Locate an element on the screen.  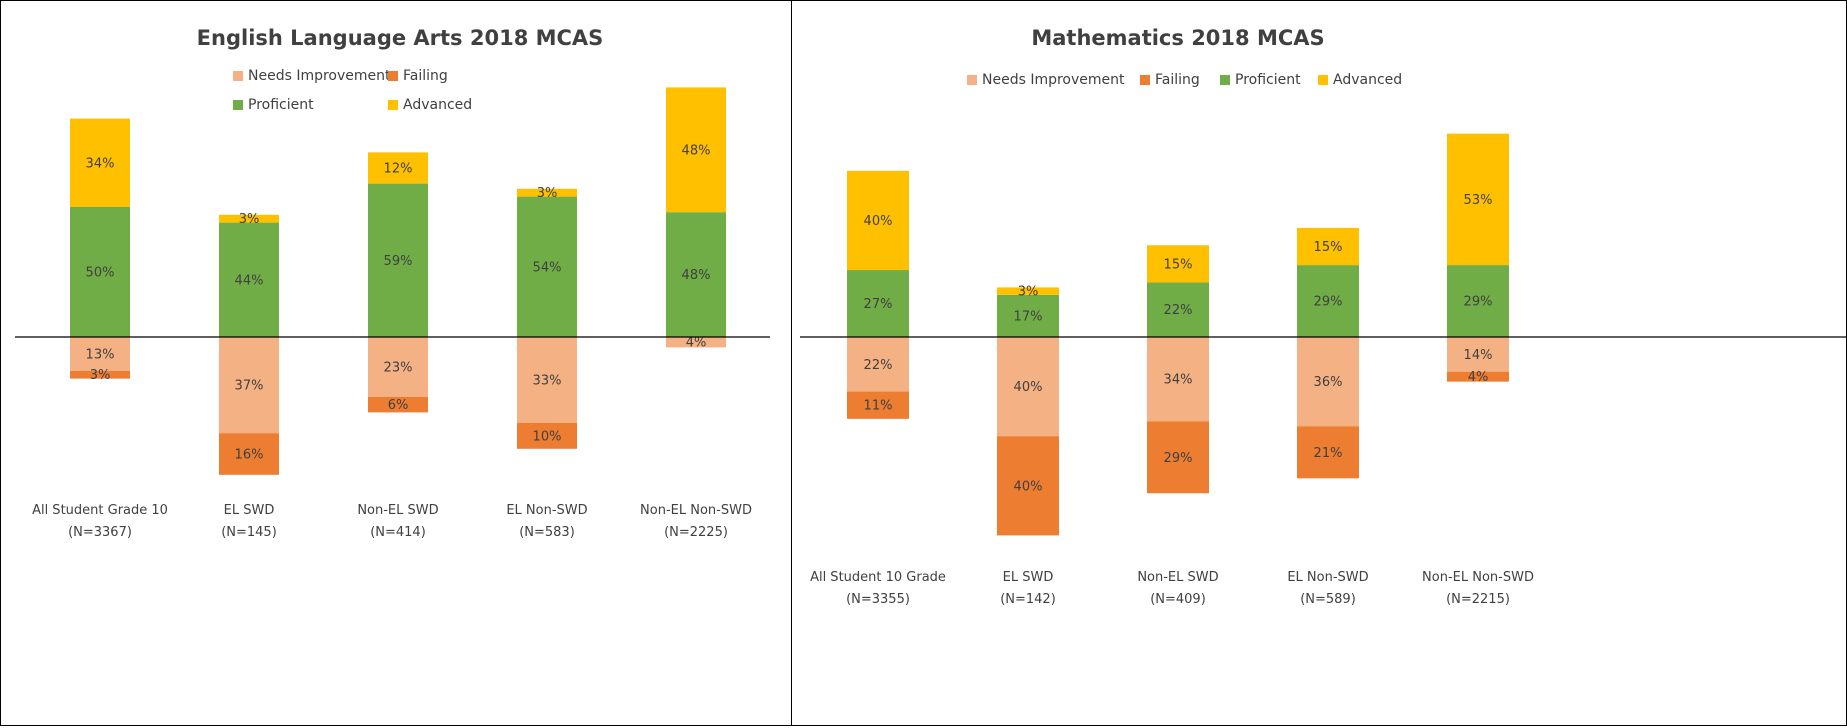
x-tick-label: EL SWD (N=145) is located at coordinates (249, 521).